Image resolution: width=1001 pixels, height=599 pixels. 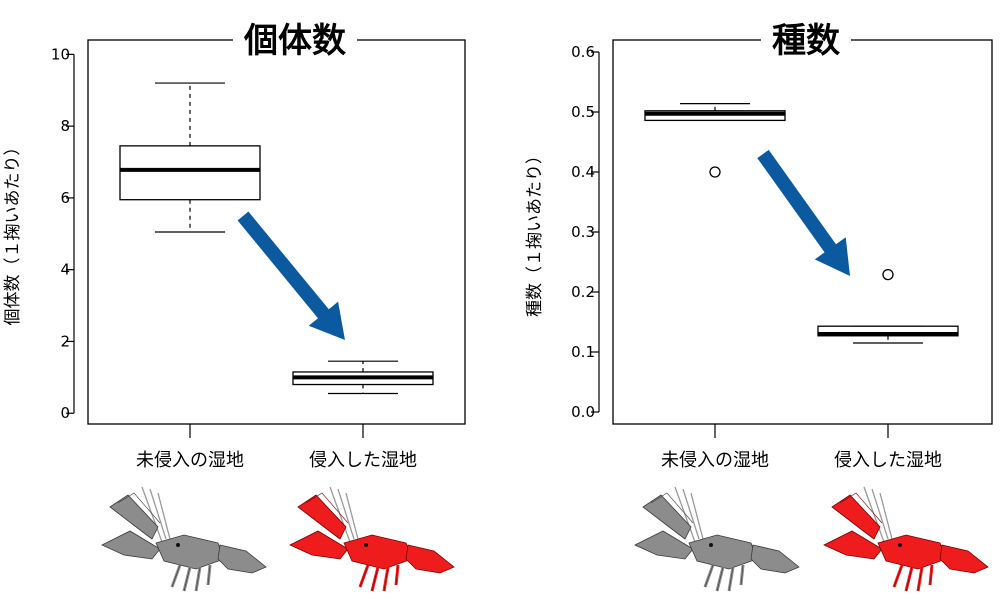 I want to click on y-tick-label: 0.2, so click(x=583, y=292).